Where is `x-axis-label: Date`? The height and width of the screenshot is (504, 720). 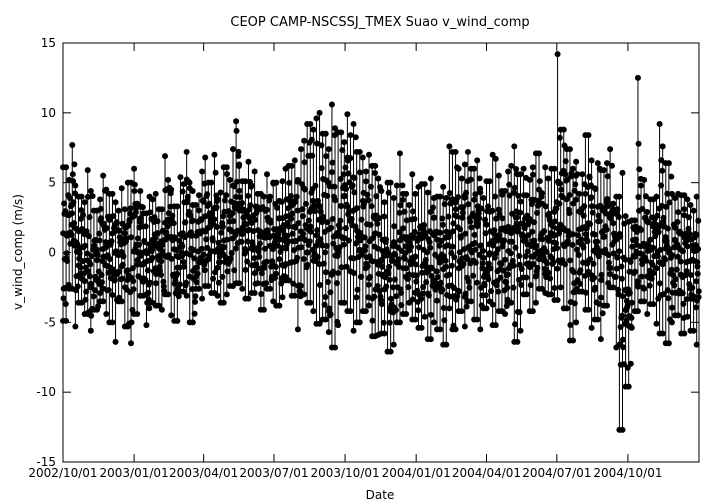
x-axis-label: Date is located at coordinates (380, 495).